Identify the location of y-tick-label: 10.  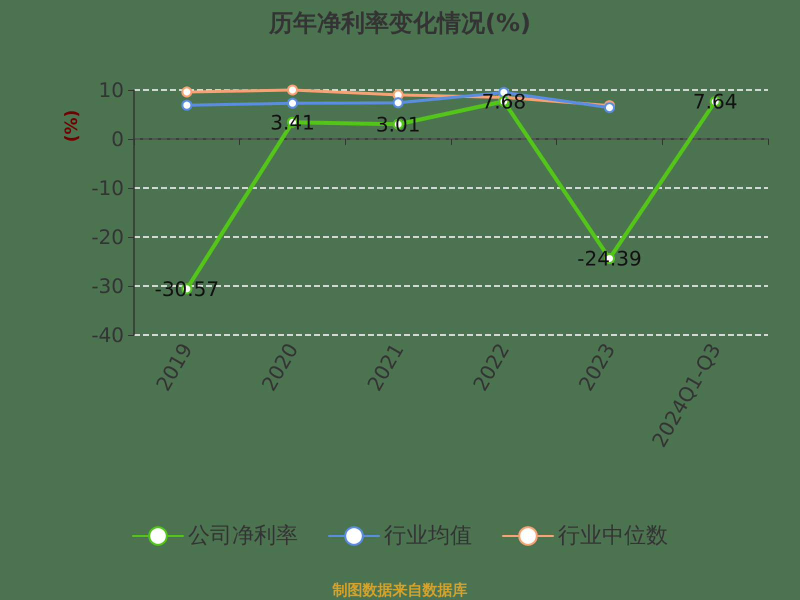
(111, 90).